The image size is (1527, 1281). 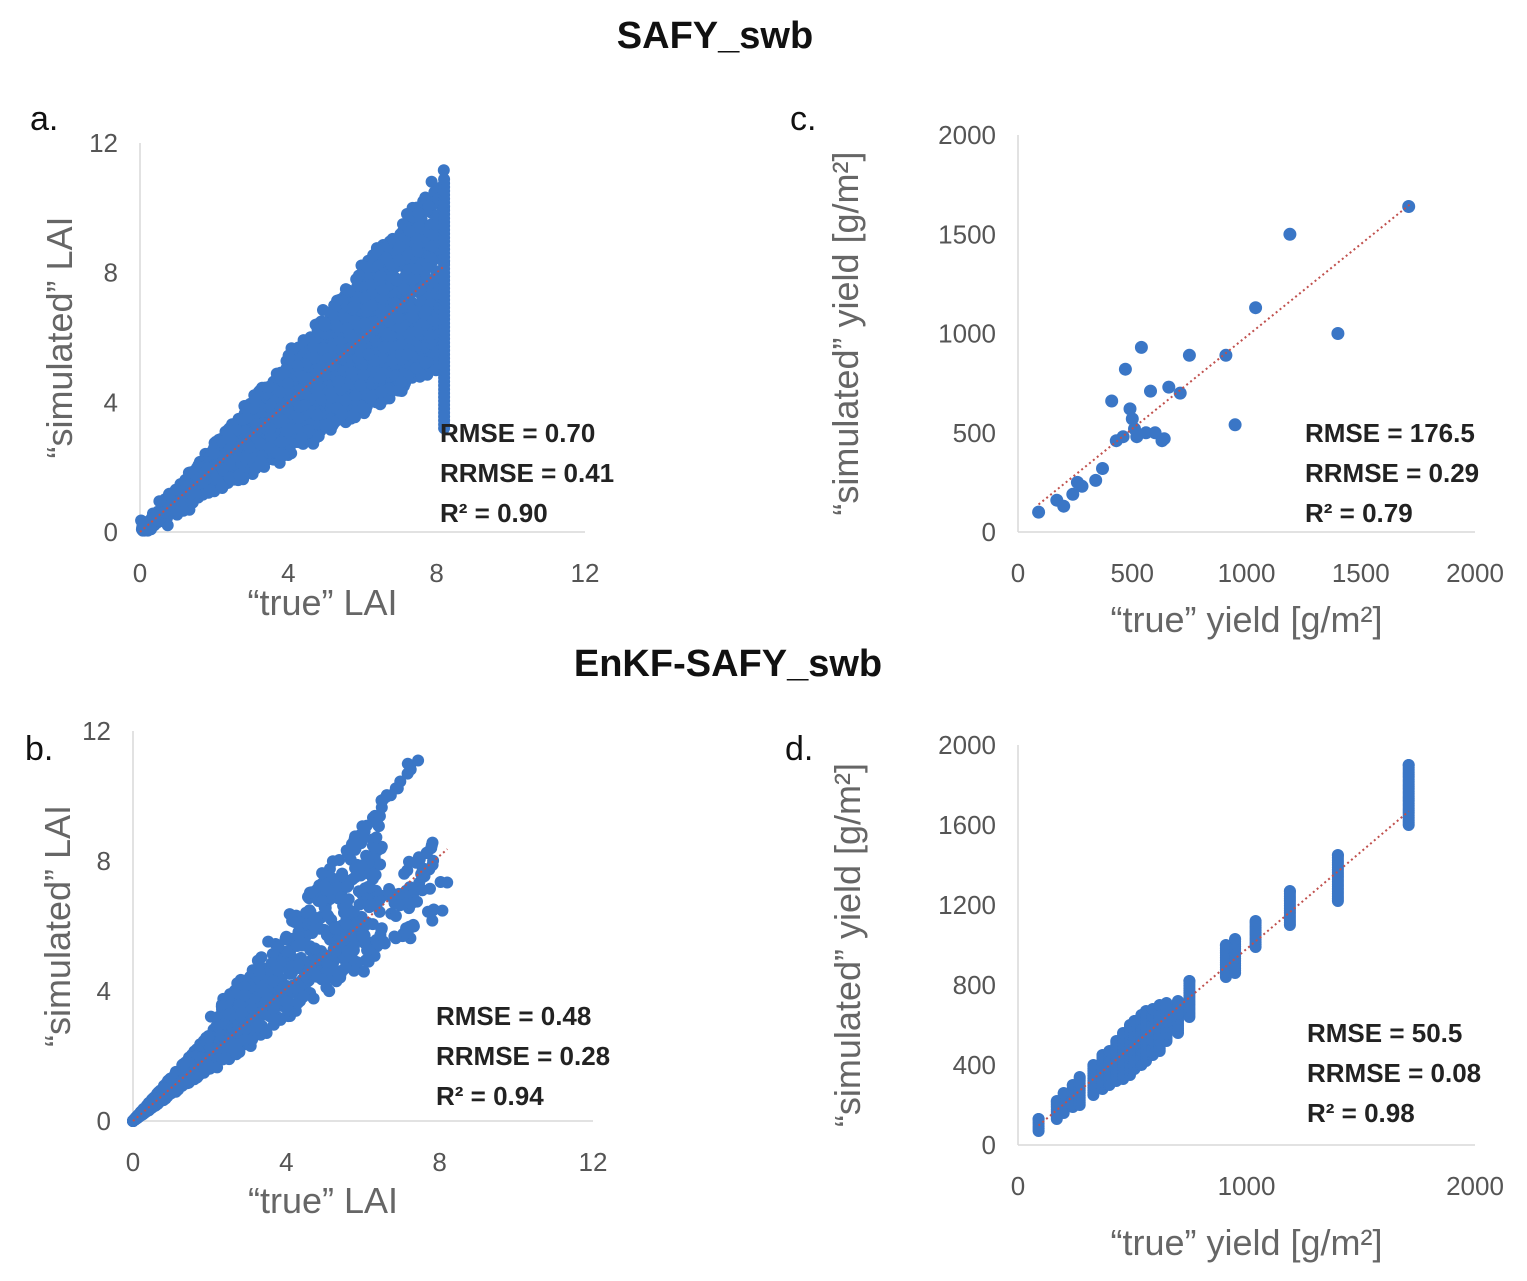 I want to click on y-tick-label: 1000, so click(x=967, y=334).